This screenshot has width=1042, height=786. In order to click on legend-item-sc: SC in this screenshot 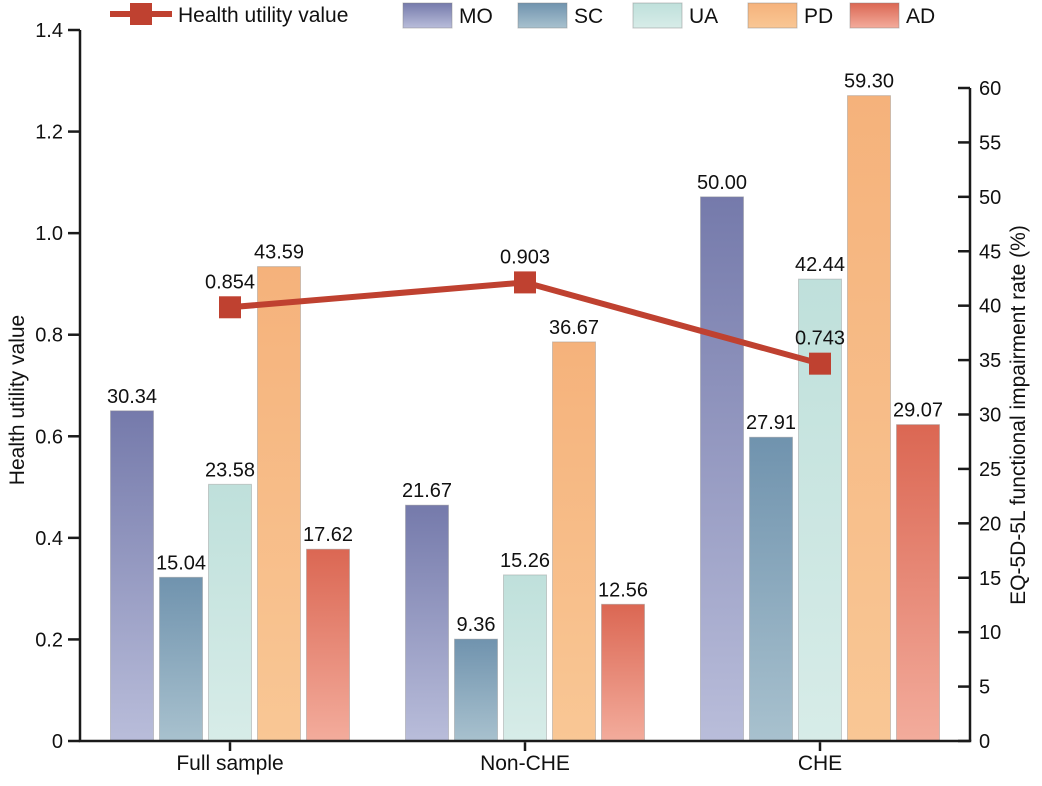, I will do `click(560, 15)`.